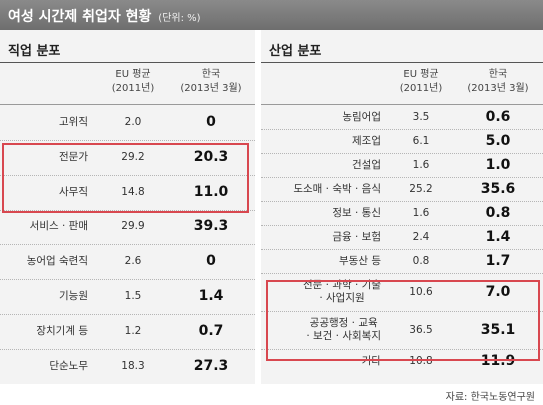 The width and height of the screenshot is (543, 405). What do you see at coordinates (73, 122) in the screenshot?
I see `row-label: 고위직` at bounding box center [73, 122].